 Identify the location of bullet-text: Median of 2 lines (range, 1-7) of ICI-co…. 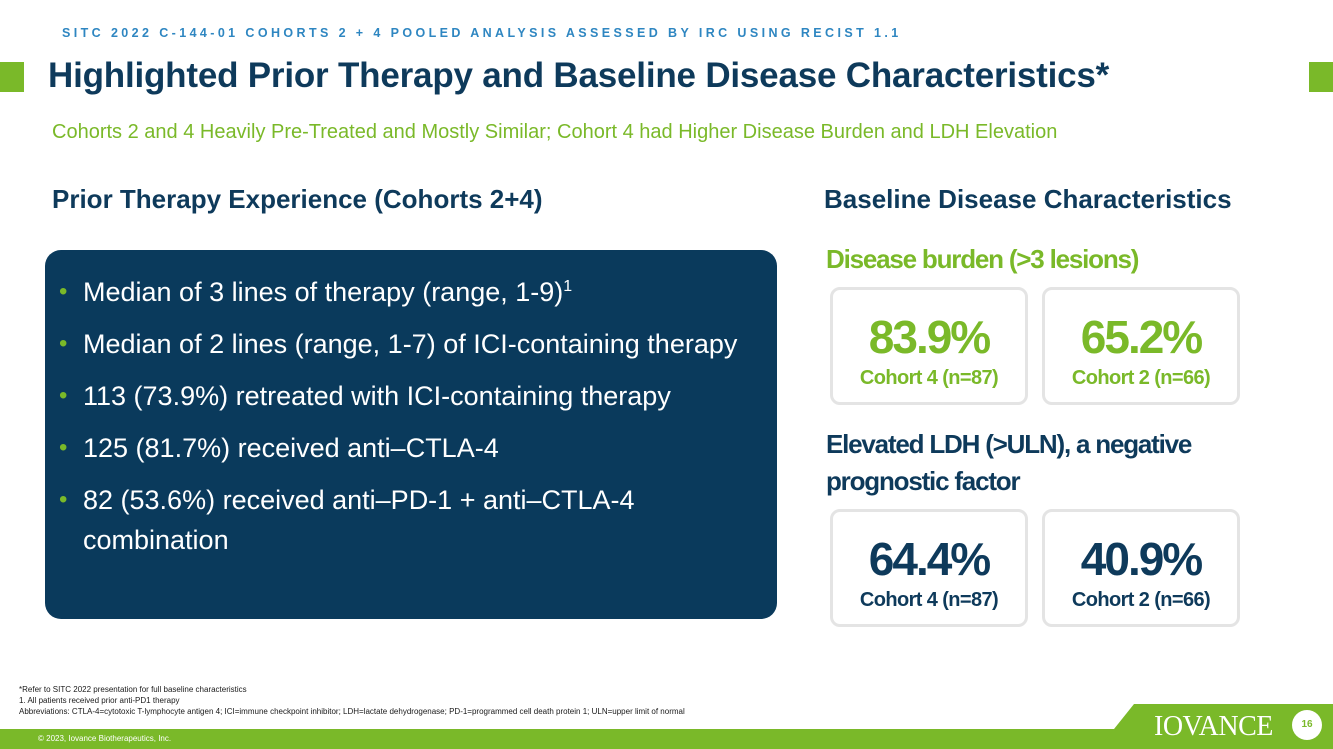
(410, 344).